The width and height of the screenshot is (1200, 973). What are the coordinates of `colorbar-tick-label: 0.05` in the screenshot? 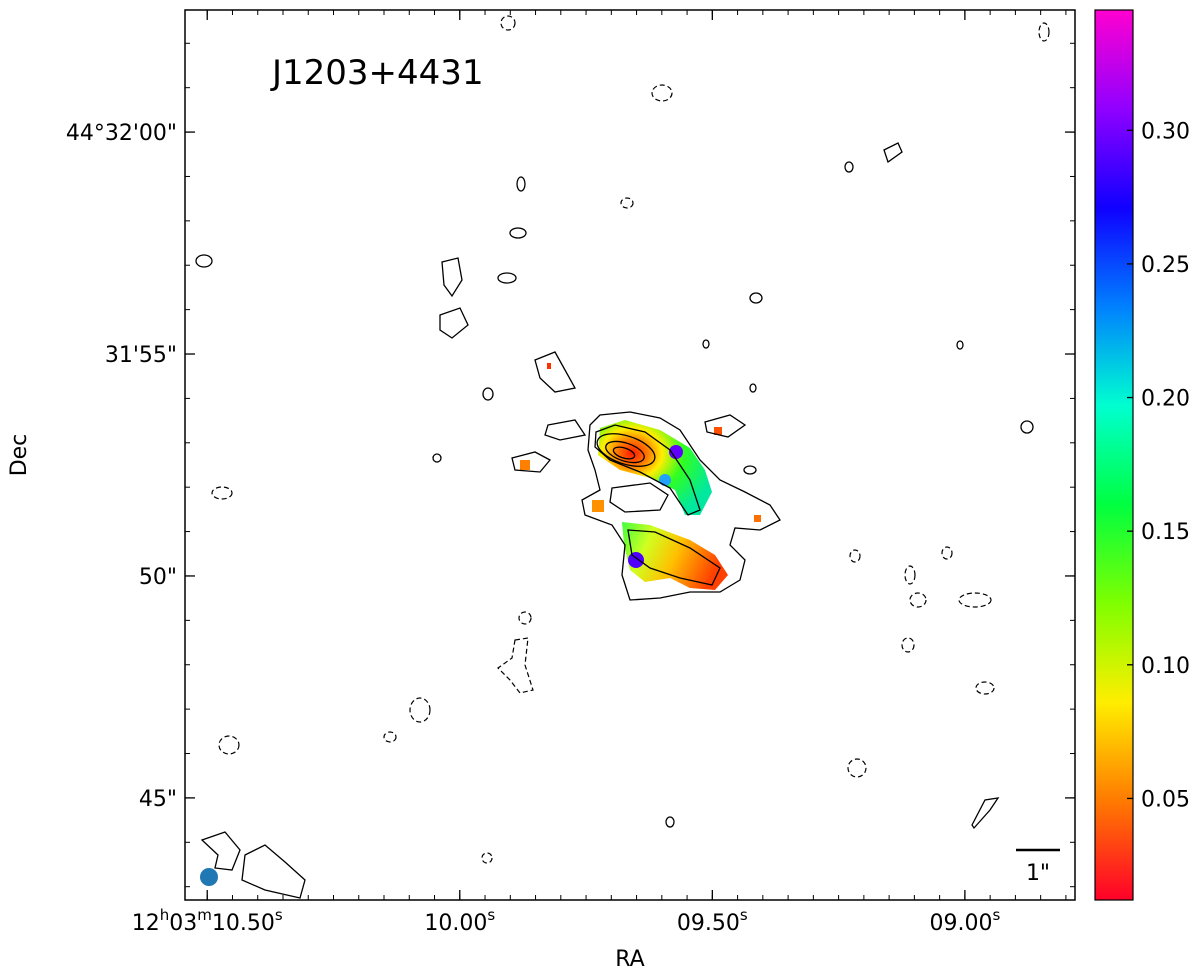 It's located at (1165, 799).